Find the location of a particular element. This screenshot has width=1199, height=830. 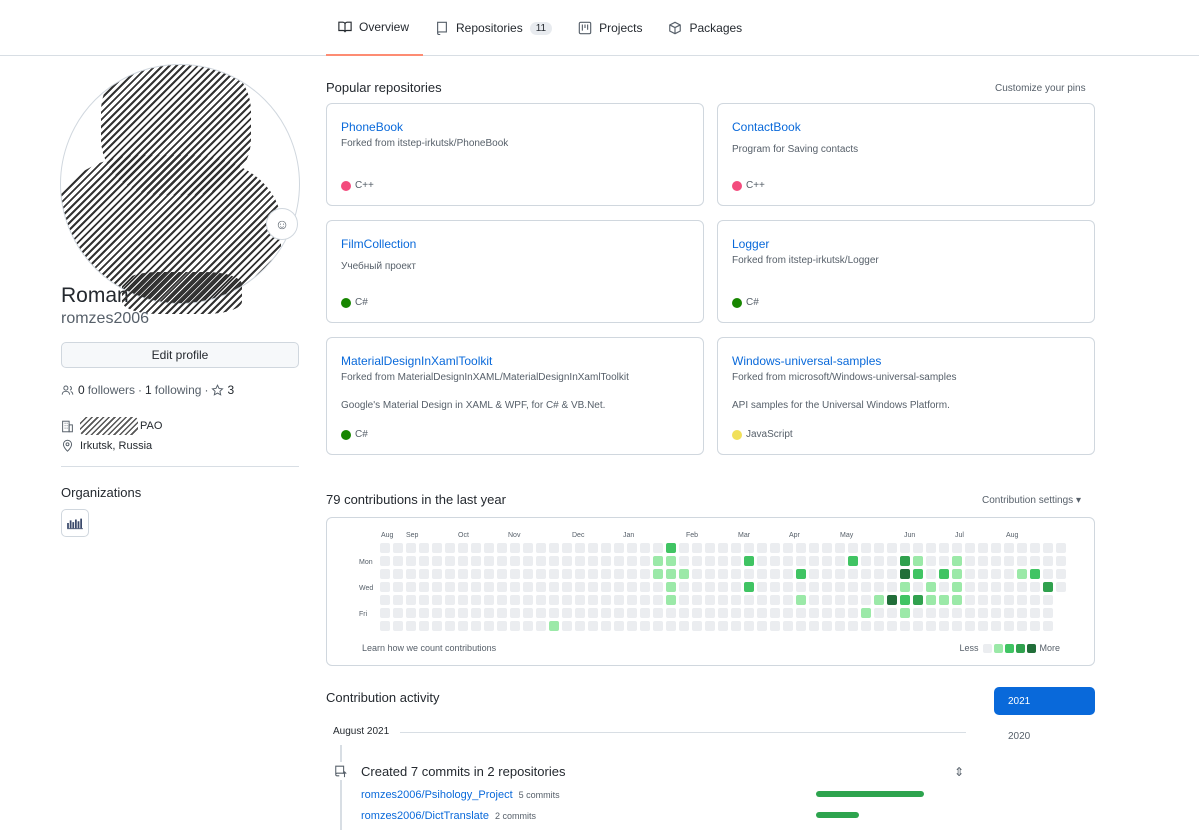

set-status-button: ☺ is located at coordinates (282, 224).